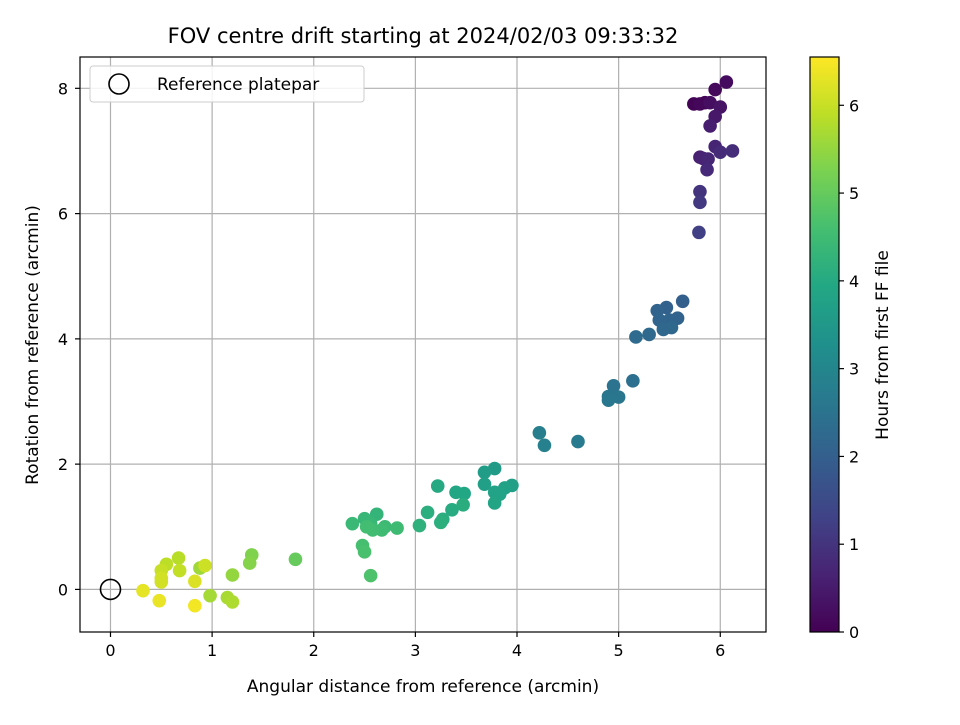 Image resolution: width=960 pixels, height=725 pixels. Describe the element at coordinates (415, 650) in the screenshot. I see `x-tick-label: 3` at that location.